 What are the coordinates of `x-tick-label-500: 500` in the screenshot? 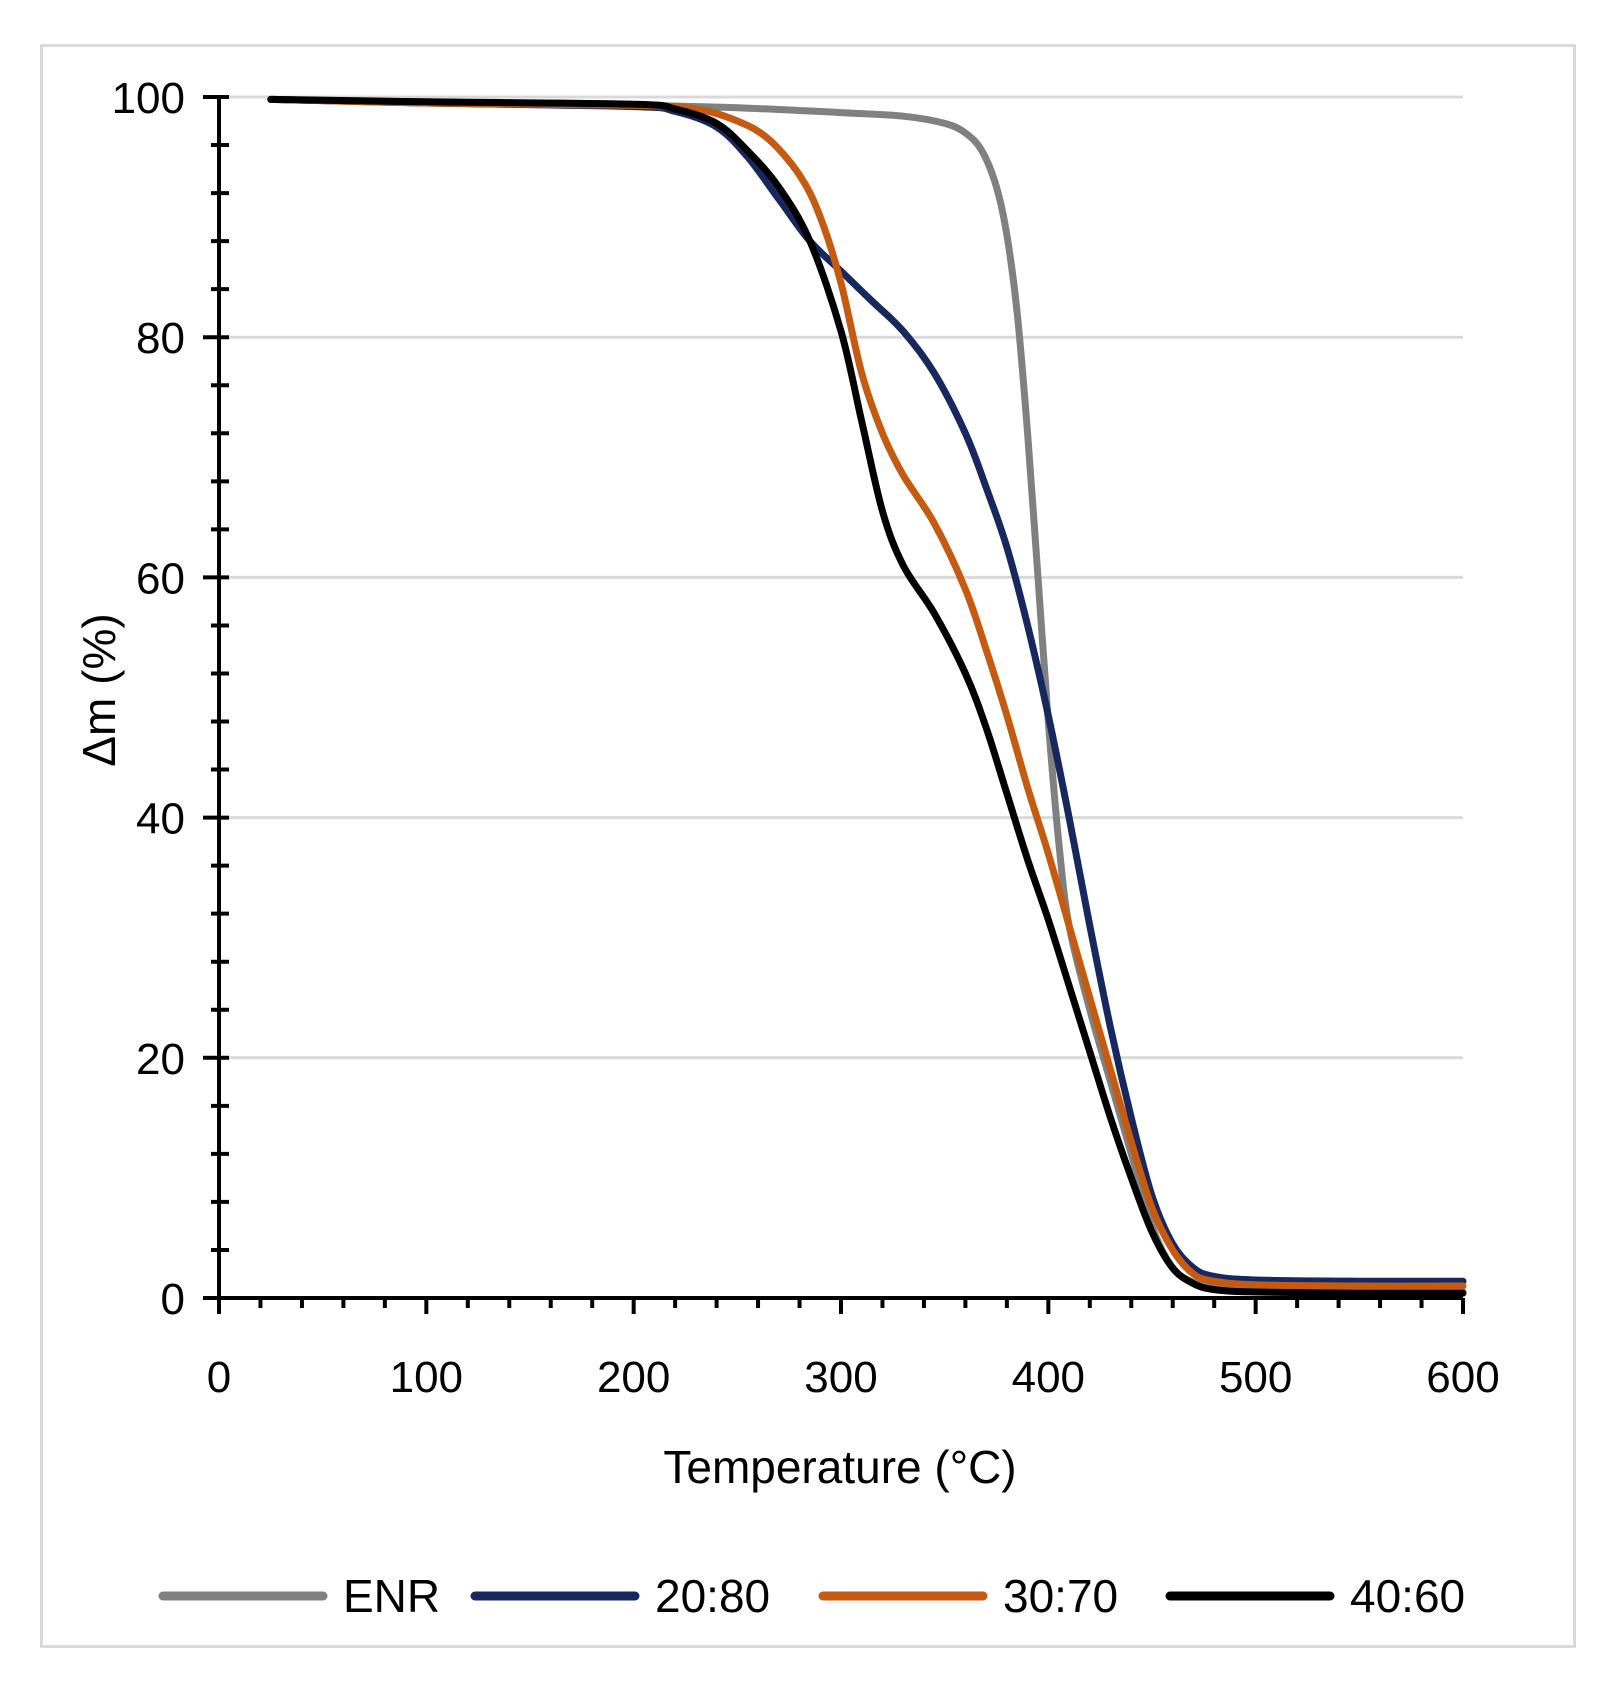 It's located at (1255, 1377).